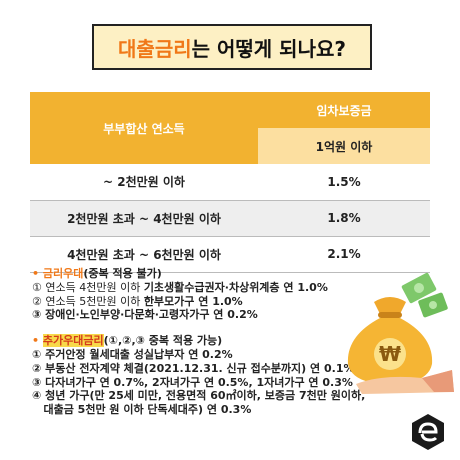  I want to click on brand-logo-icon, so click(428, 432).